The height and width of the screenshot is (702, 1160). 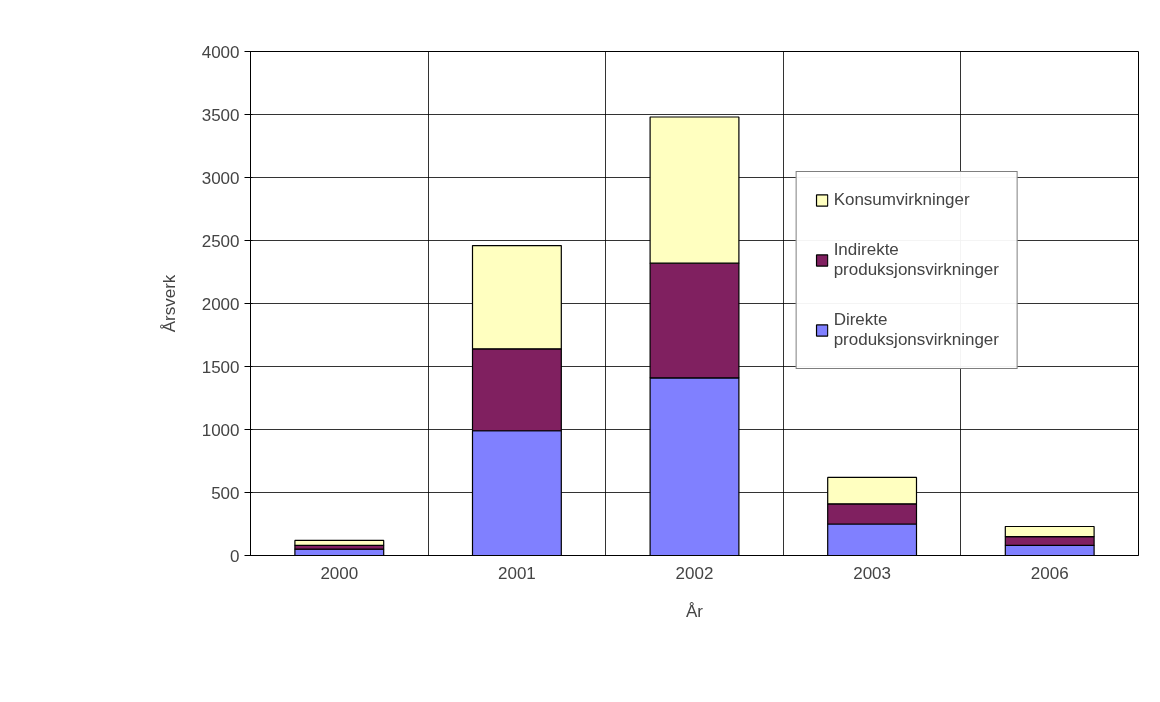 I want to click on x-tick-label: 2003, so click(x=872, y=573).